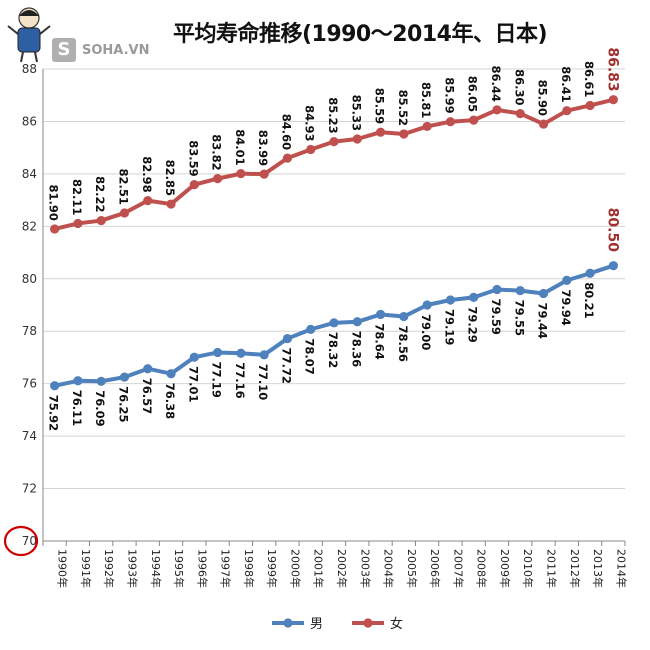  Describe the element at coordinates (29, 305) in the screenshot. I see `y-tick-labels: 70 72 74 76 78 80 82 84 86 88` at that location.